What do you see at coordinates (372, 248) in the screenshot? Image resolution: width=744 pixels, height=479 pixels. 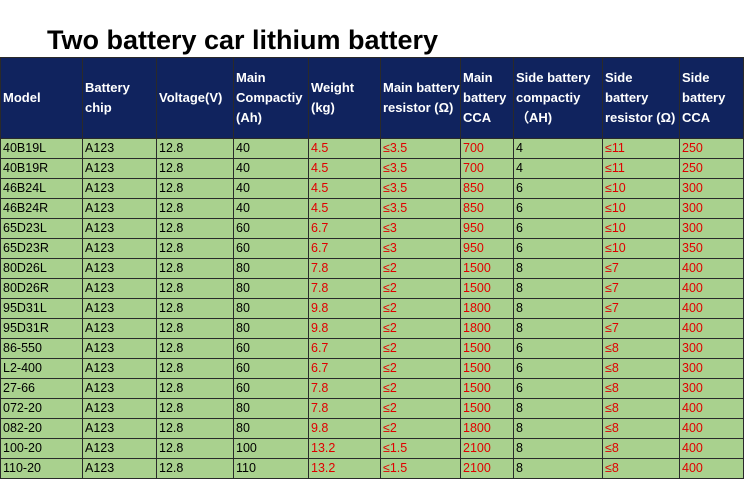 I see `table-row: 65D23R A123 12.8 60 6.7 ≤3 950 6 ≤10 350` at bounding box center [372, 248].